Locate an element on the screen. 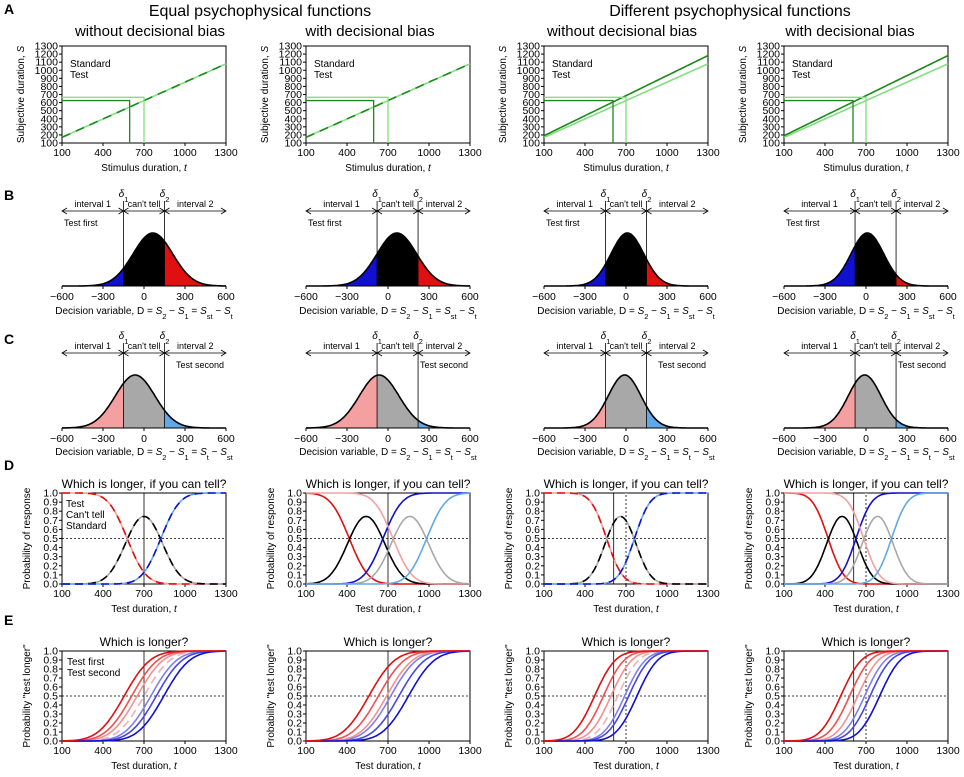 The image size is (964, 777). y-tick-label: 0.4 is located at coordinates (772, 706).